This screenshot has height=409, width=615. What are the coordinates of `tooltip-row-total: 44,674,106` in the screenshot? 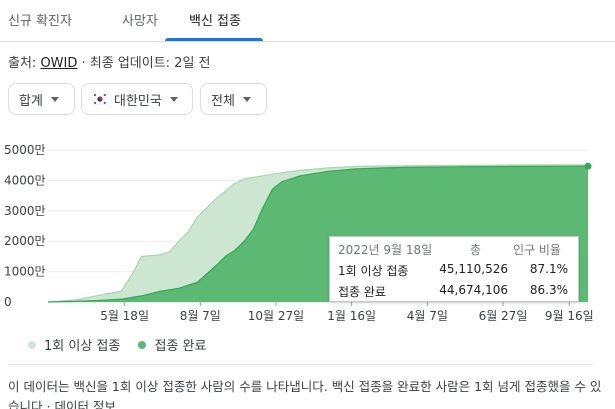 It's located at (473, 290).